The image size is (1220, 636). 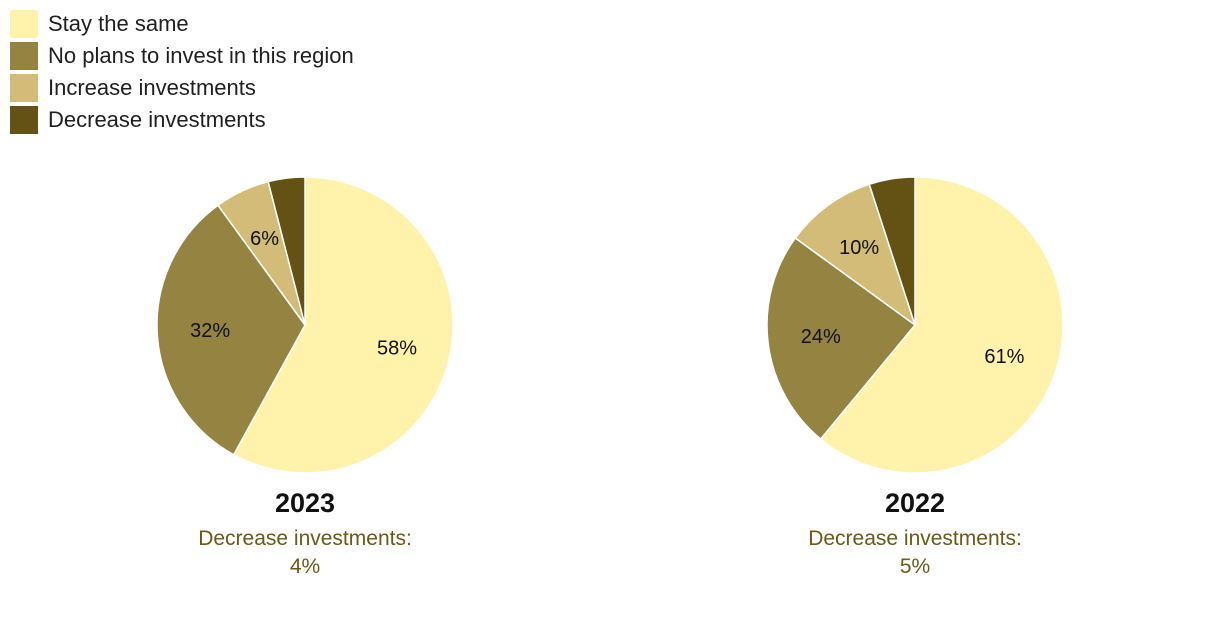 I want to click on pie-data-label: 61%, so click(x=1004, y=357).